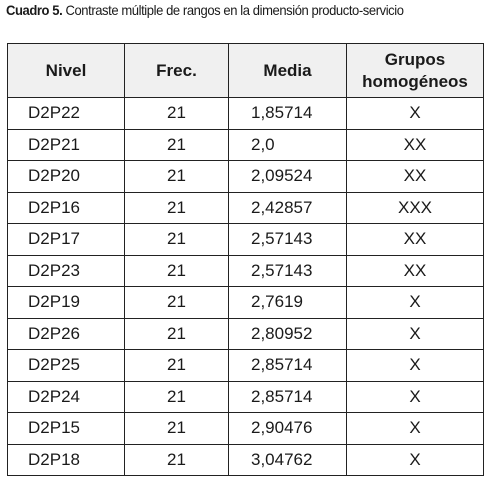  Describe the element at coordinates (34, 10) in the screenshot. I see `caption-lead: Cuadro 5.` at that location.